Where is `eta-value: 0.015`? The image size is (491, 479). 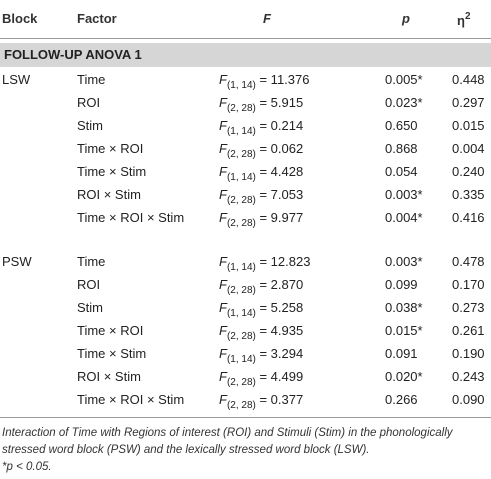 eta-value: 0.015 is located at coordinates (468, 125).